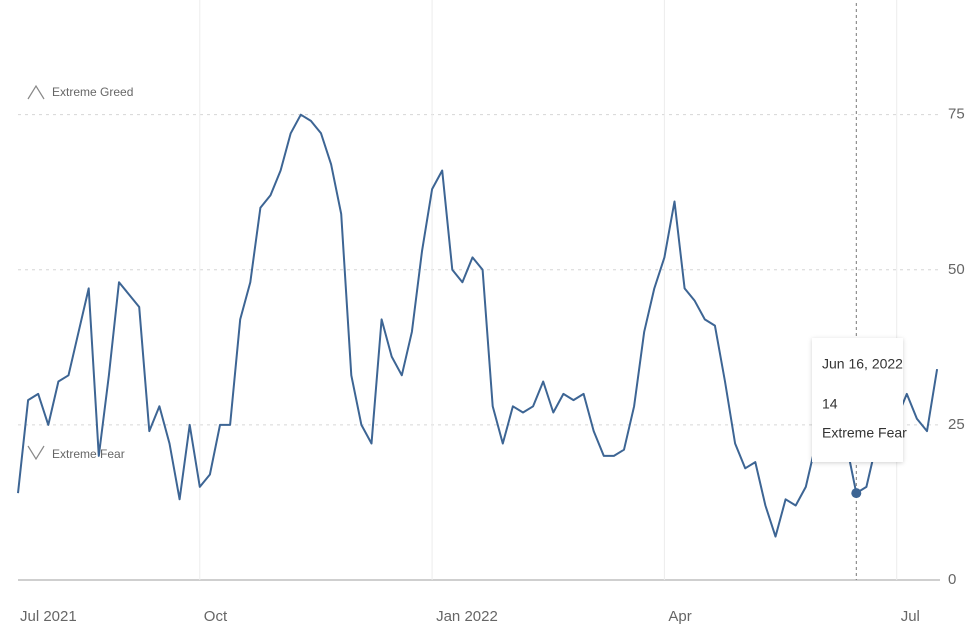  What do you see at coordinates (467, 616) in the screenshot?
I see `x-tick-label: Jan 2022` at bounding box center [467, 616].